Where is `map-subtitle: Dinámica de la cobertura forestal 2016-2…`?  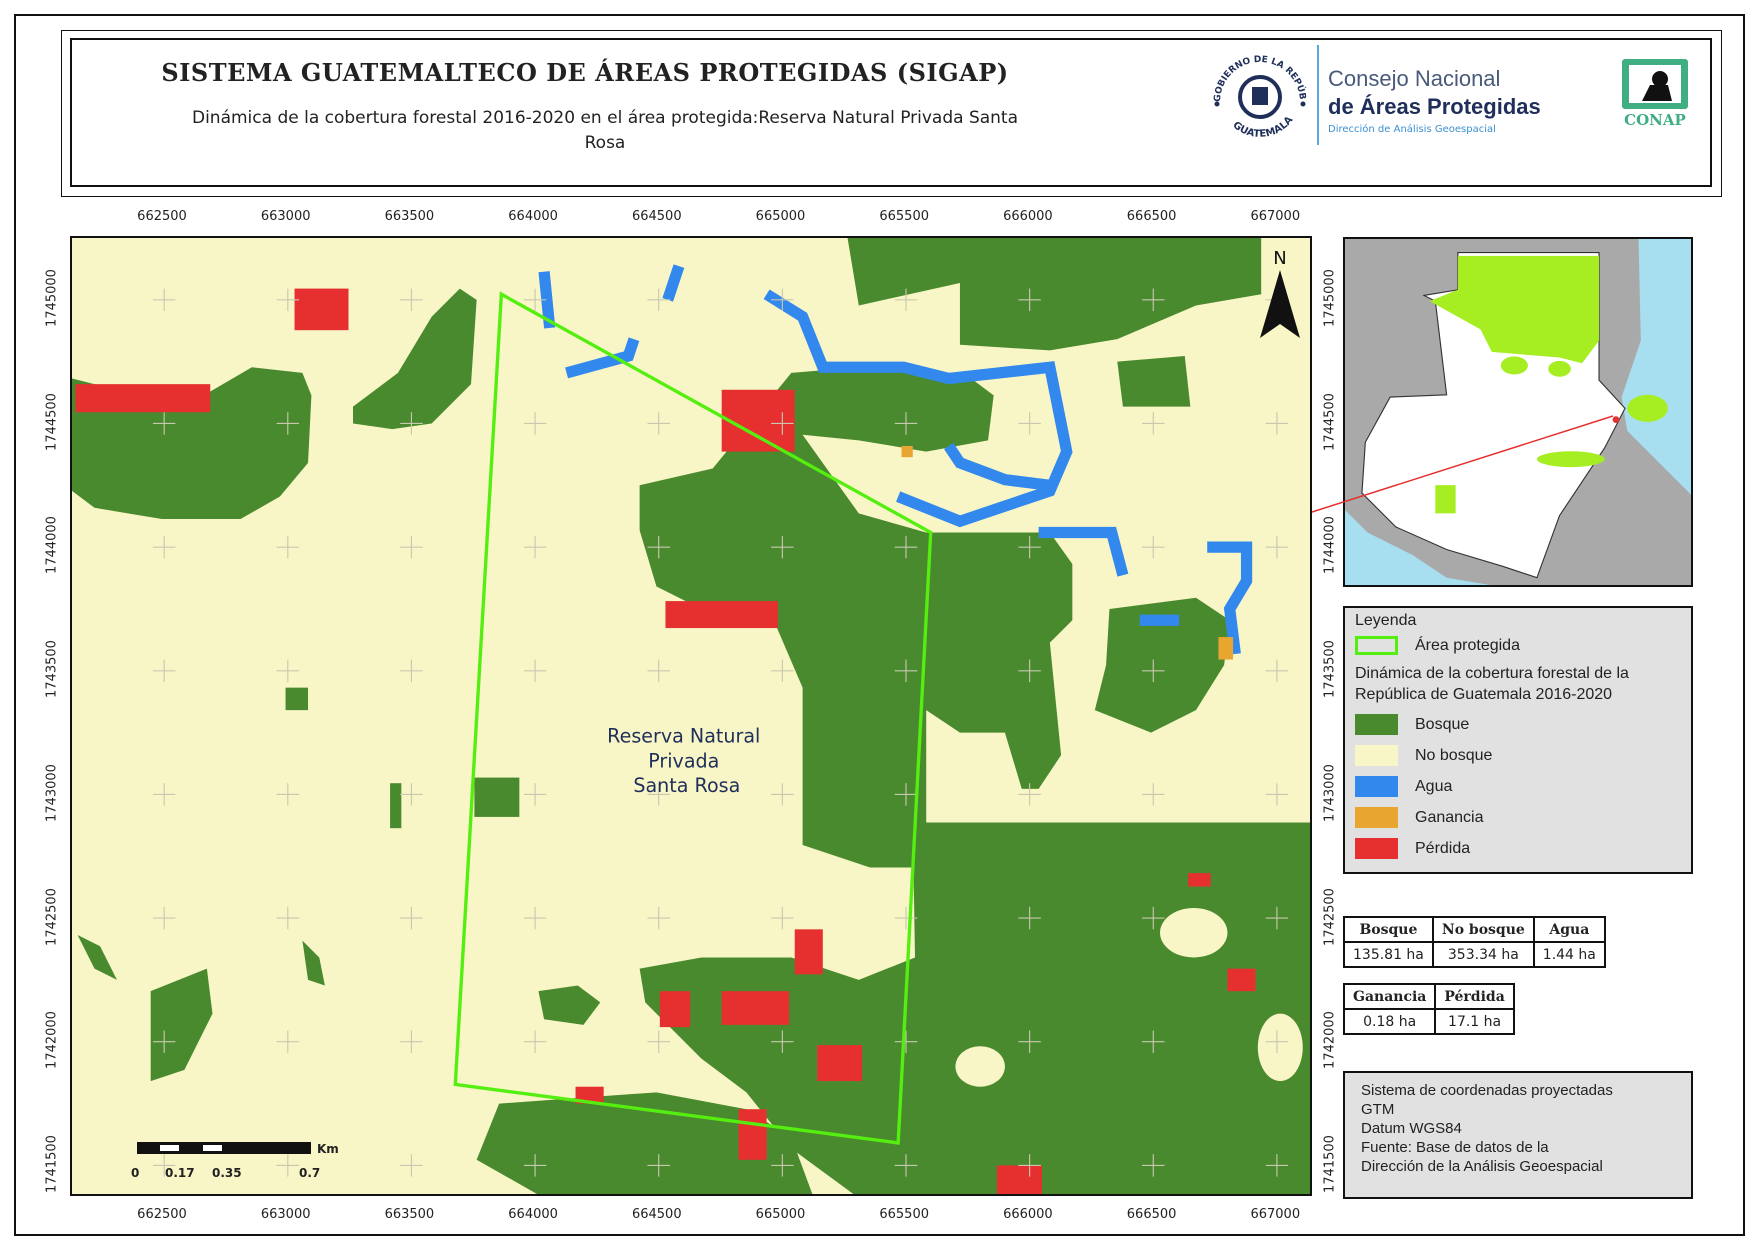 map-subtitle: Dinámica de la cobertura forestal 2016-2… is located at coordinates (605, 130).